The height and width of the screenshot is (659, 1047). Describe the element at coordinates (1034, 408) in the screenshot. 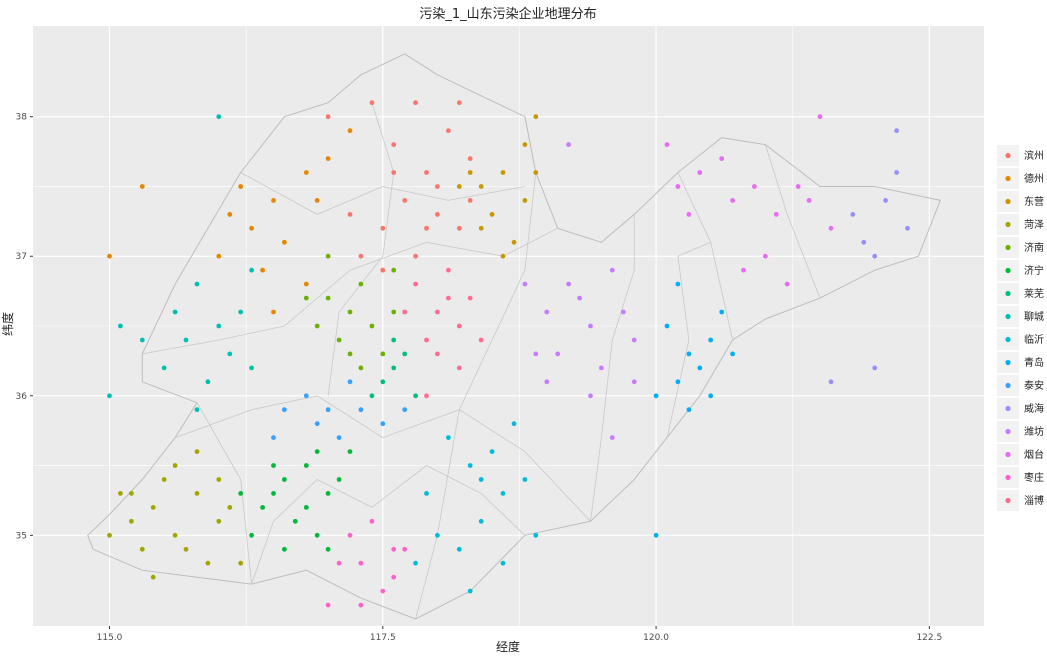

I see `legend-label: 威海` at that location.